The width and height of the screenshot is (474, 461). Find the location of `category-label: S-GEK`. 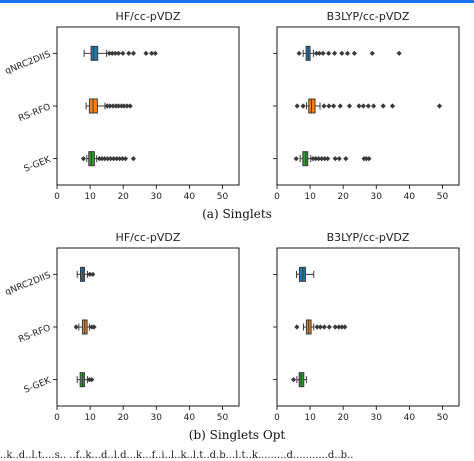

category-label: S-GEK is located at coordinates (38, 386).